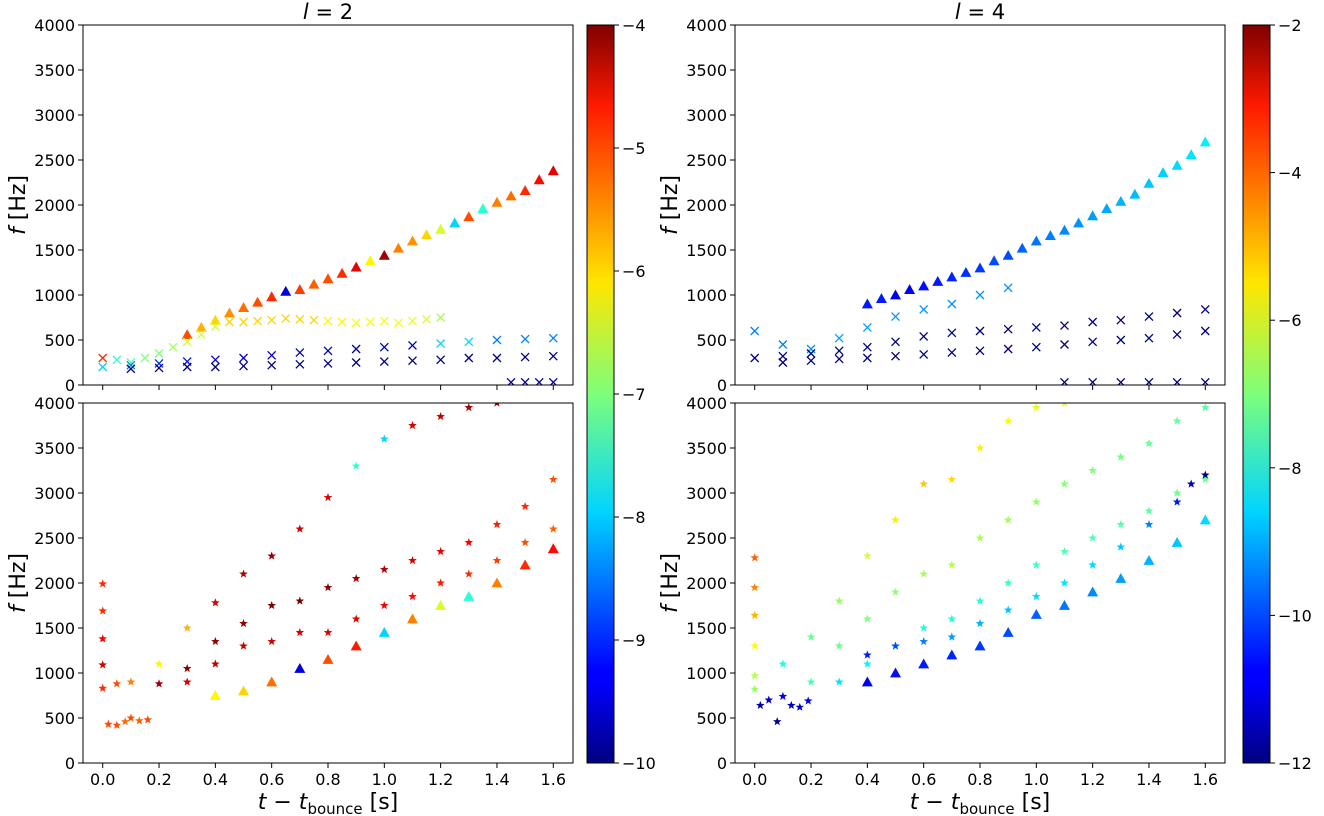 The image size is (1324, 816). What do you see at coordinates (215, 779) in the screenshot?
I see `x-tick-label: 0.4` at bounding box center [215, 779].